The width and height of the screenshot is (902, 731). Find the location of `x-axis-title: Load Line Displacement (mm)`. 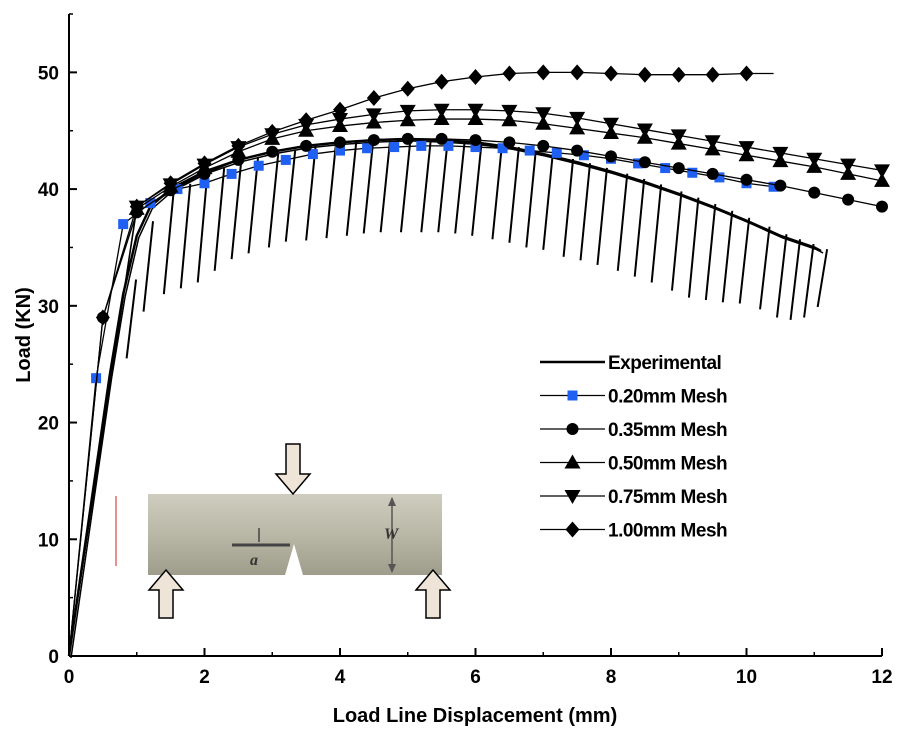

x-axis-title: Load Line Displacement (mm) is located at coordinates (475, 716).